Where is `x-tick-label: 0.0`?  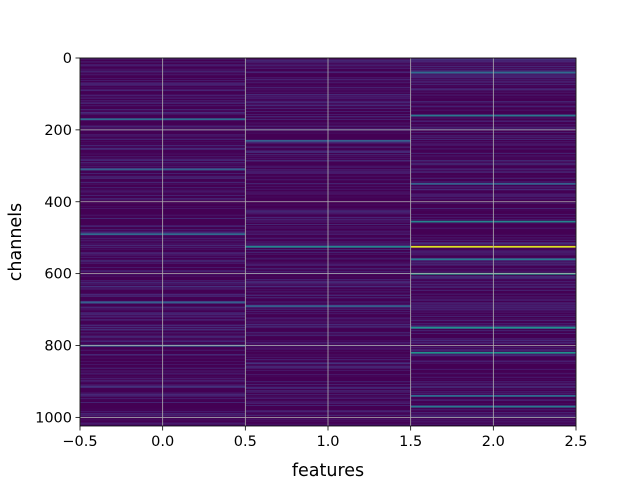
x-tick-label: 0.0 is located at coordinates (162, 442).